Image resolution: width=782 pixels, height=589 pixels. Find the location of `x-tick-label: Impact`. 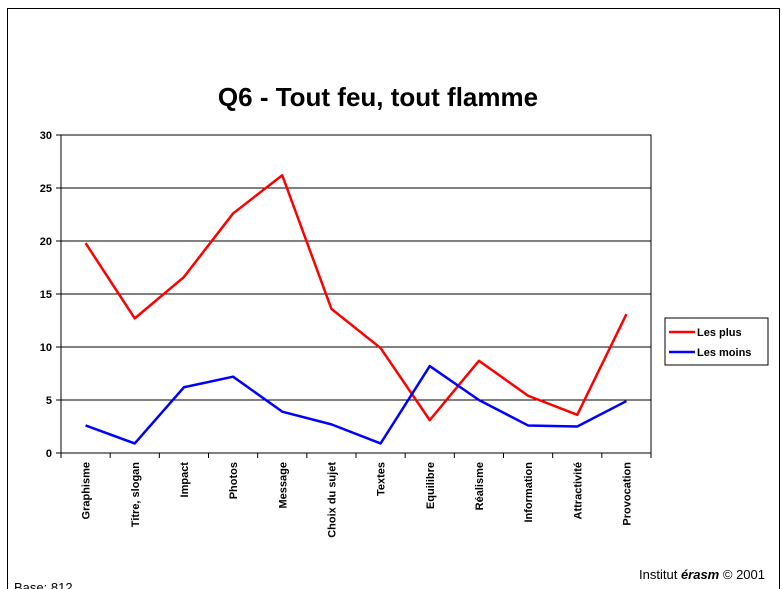

x-tick-label: Impact is located at coordinates (185, 480).